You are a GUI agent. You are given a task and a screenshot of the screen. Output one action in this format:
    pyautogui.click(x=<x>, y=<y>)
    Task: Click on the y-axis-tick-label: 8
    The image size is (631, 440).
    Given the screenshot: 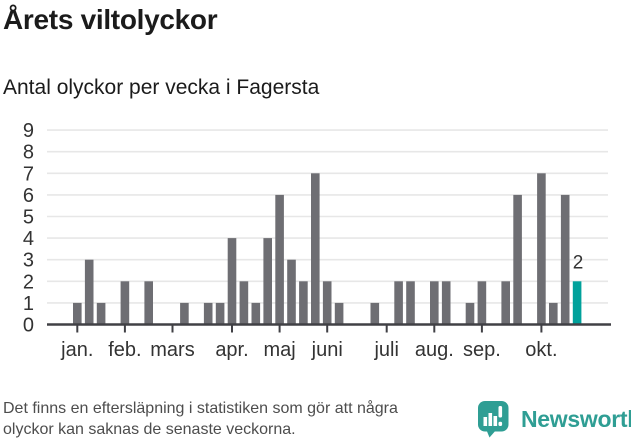 What is the action you would take?
    pyautogui.click(x=28, y=153)
    